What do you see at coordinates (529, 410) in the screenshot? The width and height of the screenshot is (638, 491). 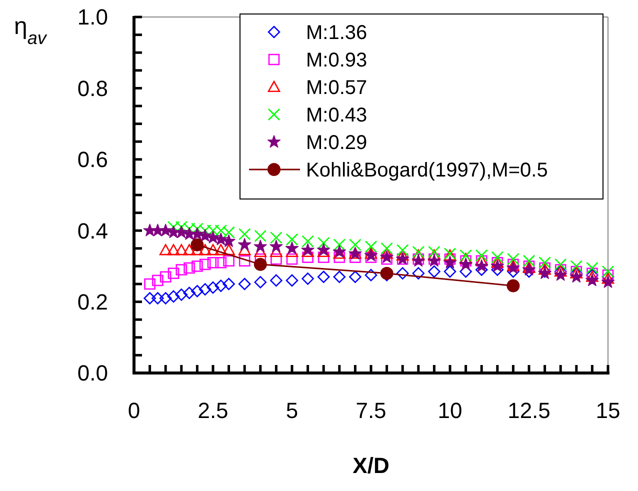 I see `x-tick-label: 12.5` at bounding box center [529, 410].